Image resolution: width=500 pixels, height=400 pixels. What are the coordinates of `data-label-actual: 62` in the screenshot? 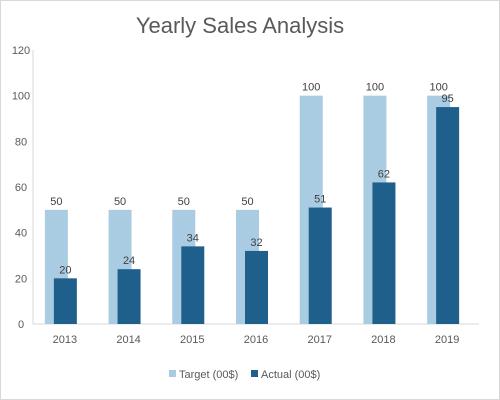 It's located at (384, 174).